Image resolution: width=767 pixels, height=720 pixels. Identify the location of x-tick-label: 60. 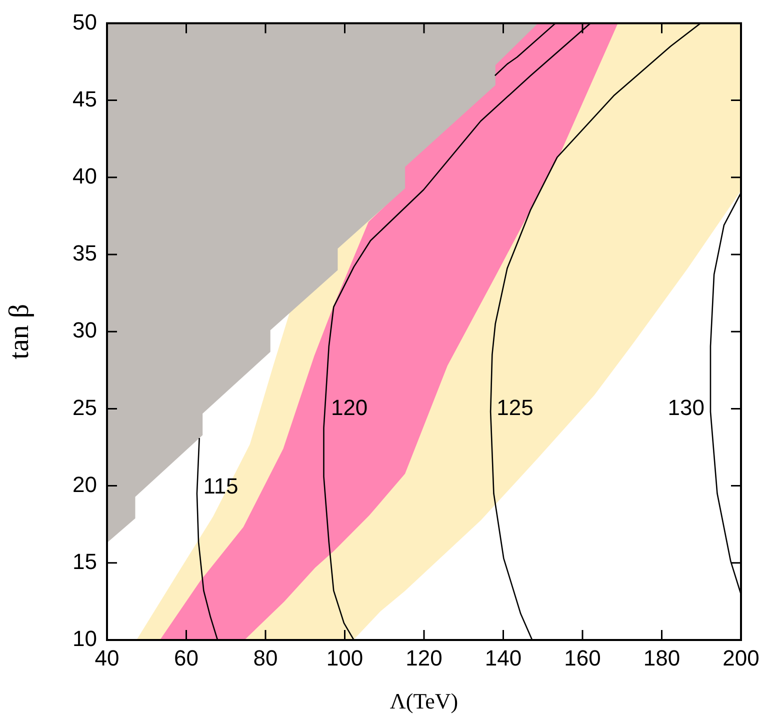
(186, 657).